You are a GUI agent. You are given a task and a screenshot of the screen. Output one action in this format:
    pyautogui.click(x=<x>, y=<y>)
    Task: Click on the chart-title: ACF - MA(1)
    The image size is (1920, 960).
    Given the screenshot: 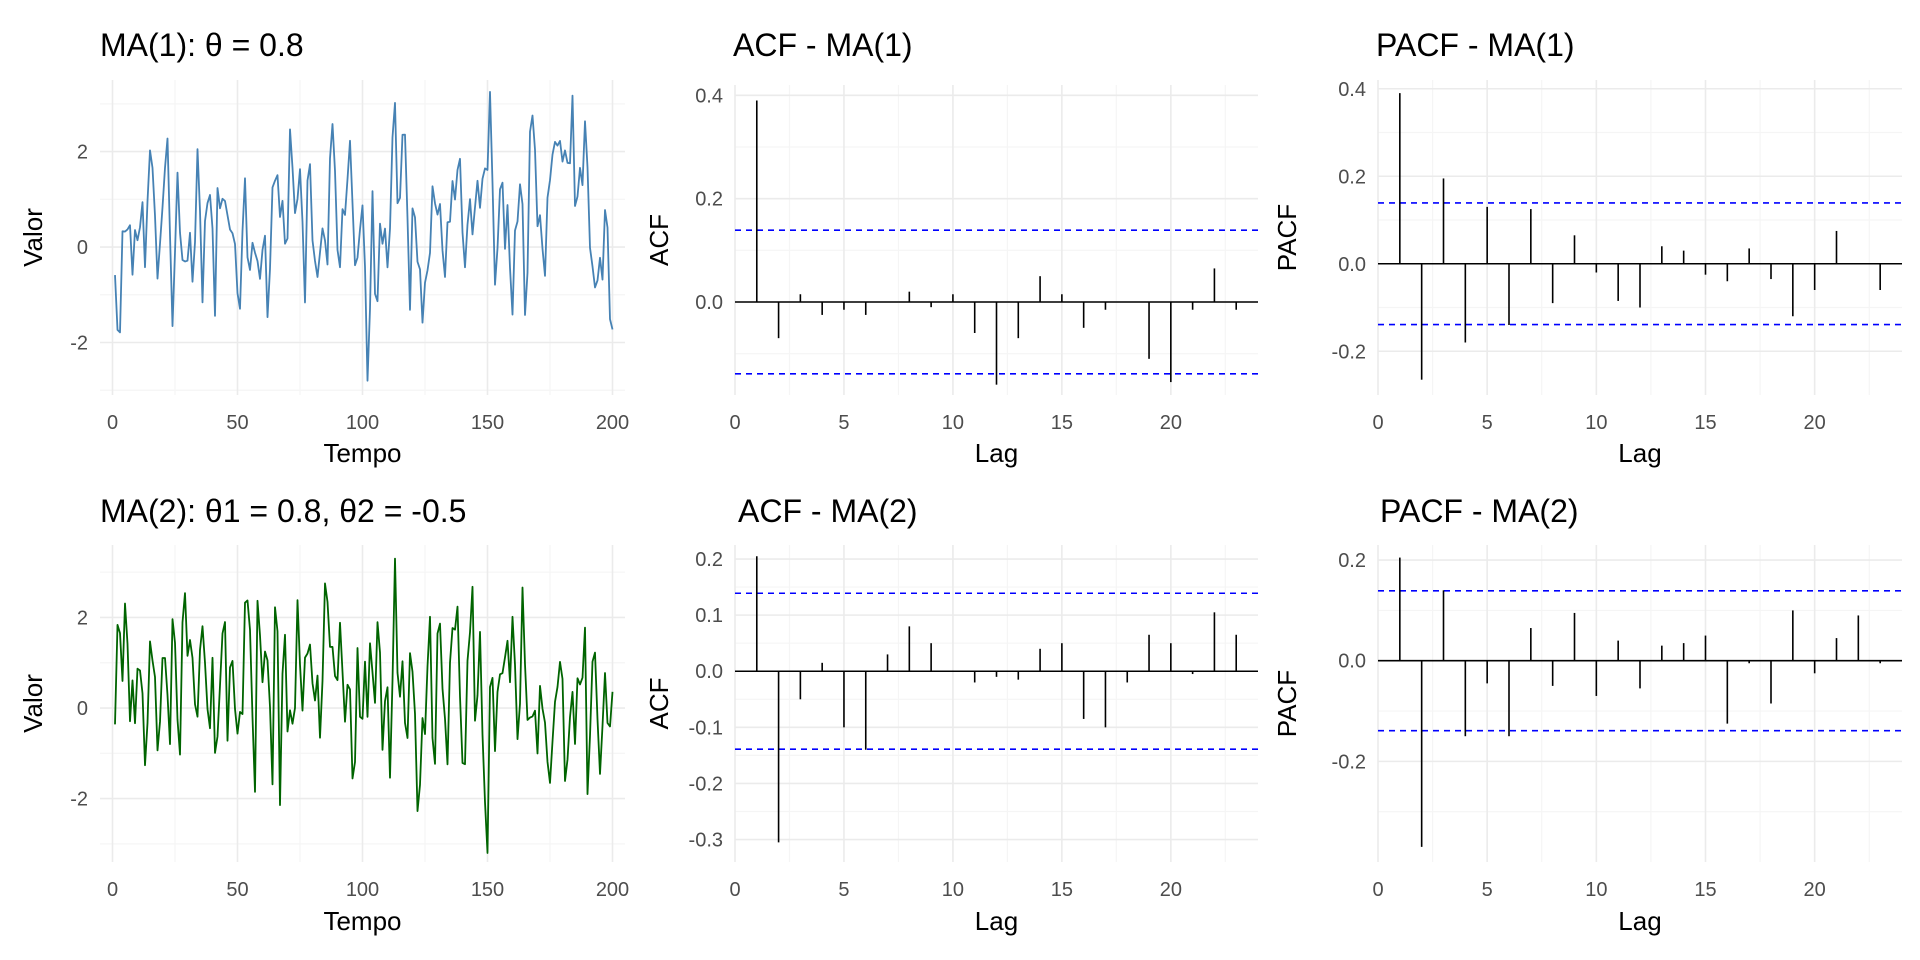 What is the action you would take?
    pyautogui.click(x=823, y=45)
    